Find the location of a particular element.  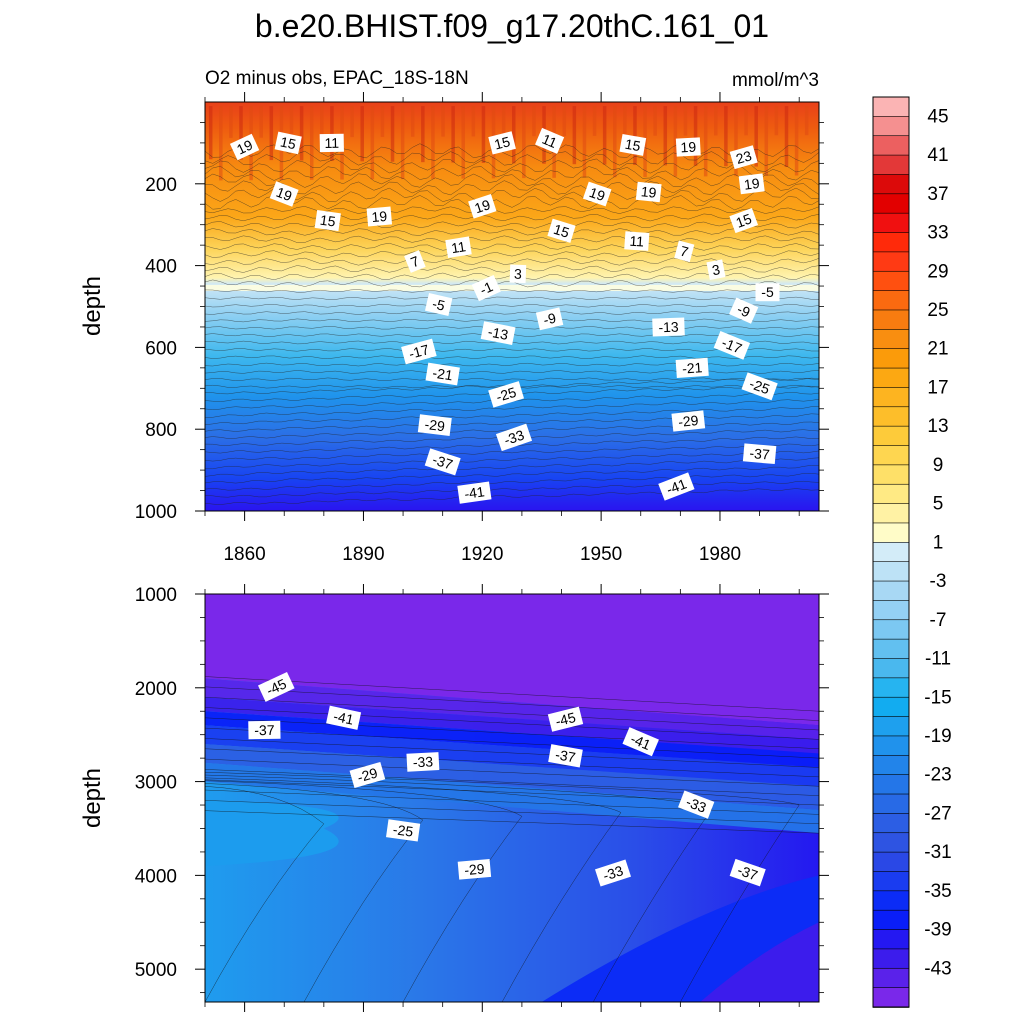

contour-label-text: -13 is located at coordinates (498, 333).